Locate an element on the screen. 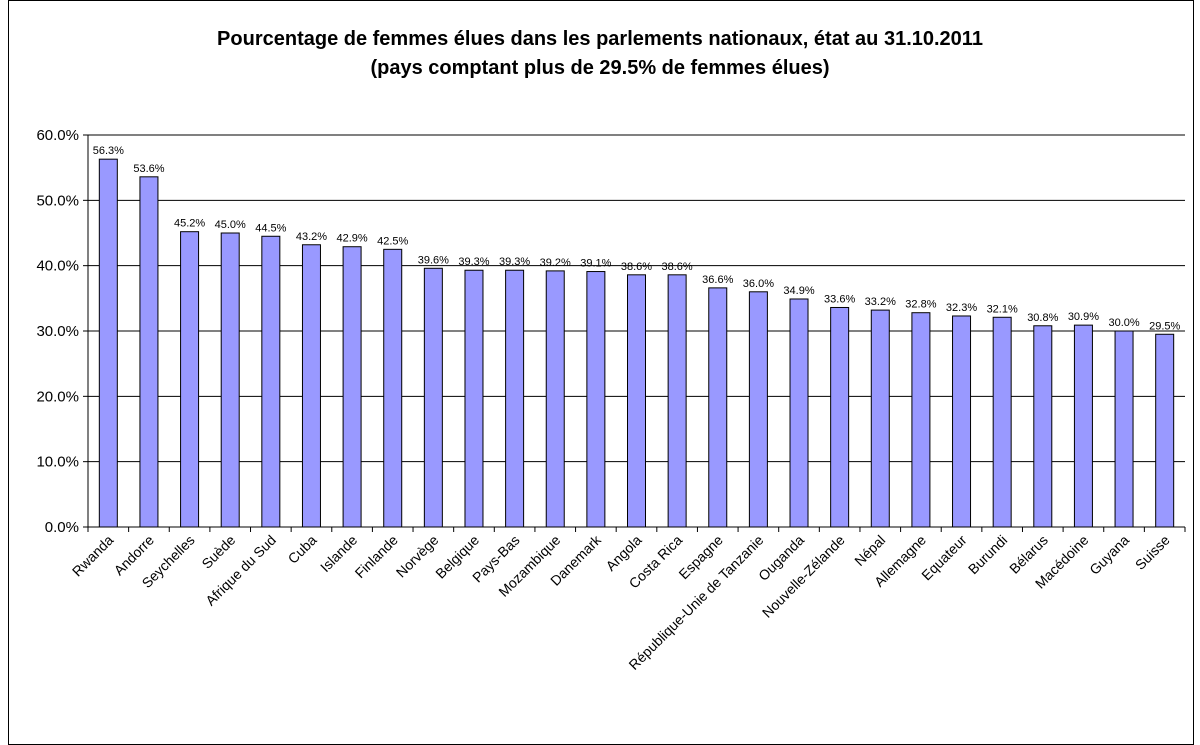 The height and width of the screenshot is (745, 1200). data-label: 30.0% is located at coordinates (1123, 323).